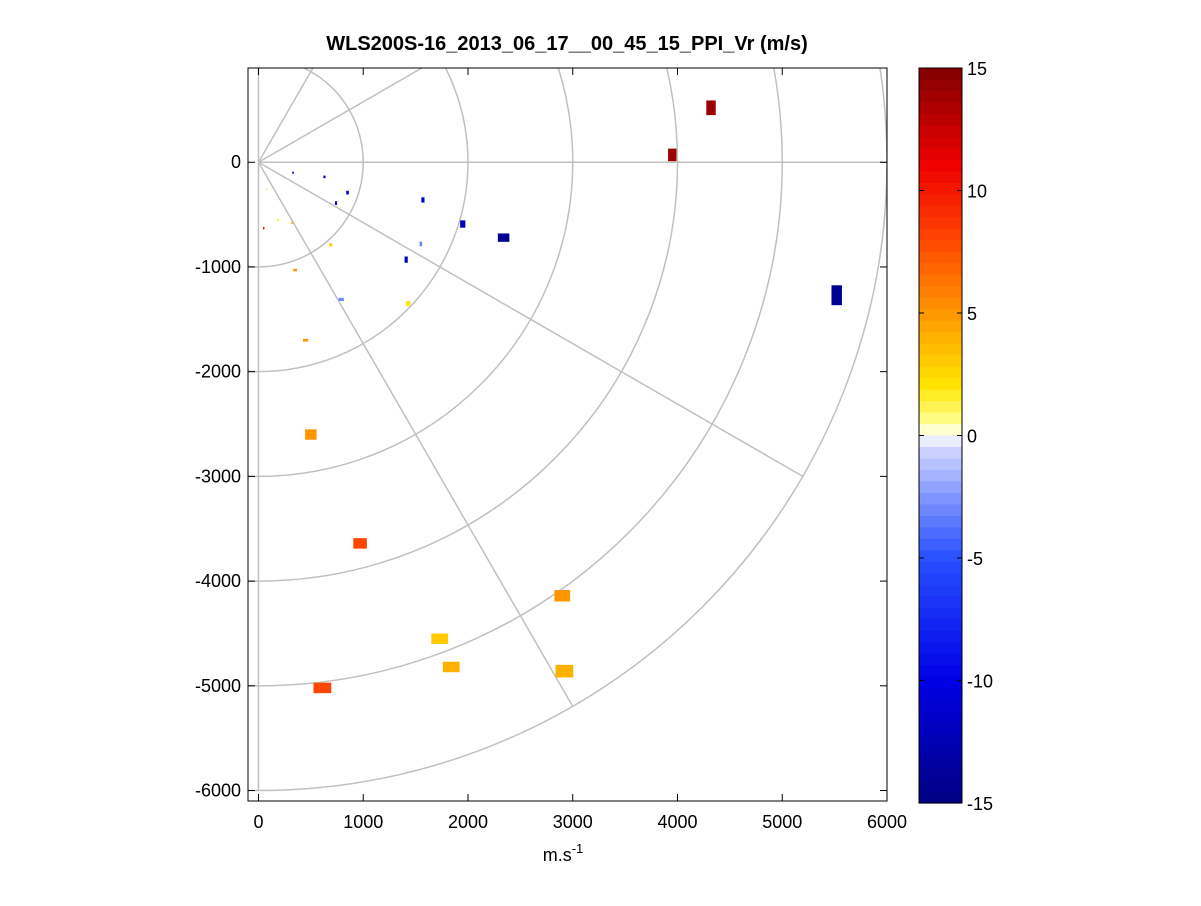  I want to click on y-tick-label: -2000, so click(218, 372).